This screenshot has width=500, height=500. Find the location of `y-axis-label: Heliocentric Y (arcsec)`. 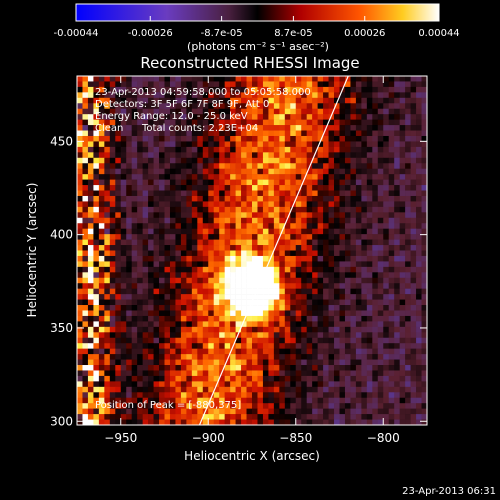

y-axis-label: Heliocentric Y (arcsec) is located at coordinates (32, 250).